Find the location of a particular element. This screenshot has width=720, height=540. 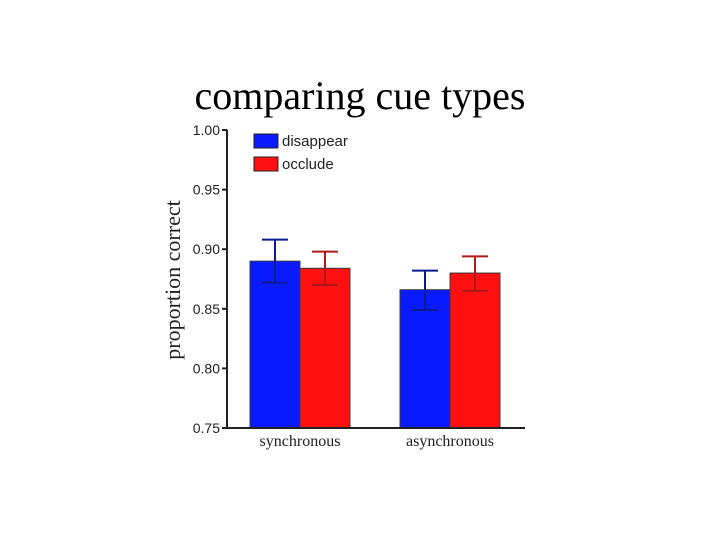

bar-occlude-asynchronous is located at coordinates (475, 350).